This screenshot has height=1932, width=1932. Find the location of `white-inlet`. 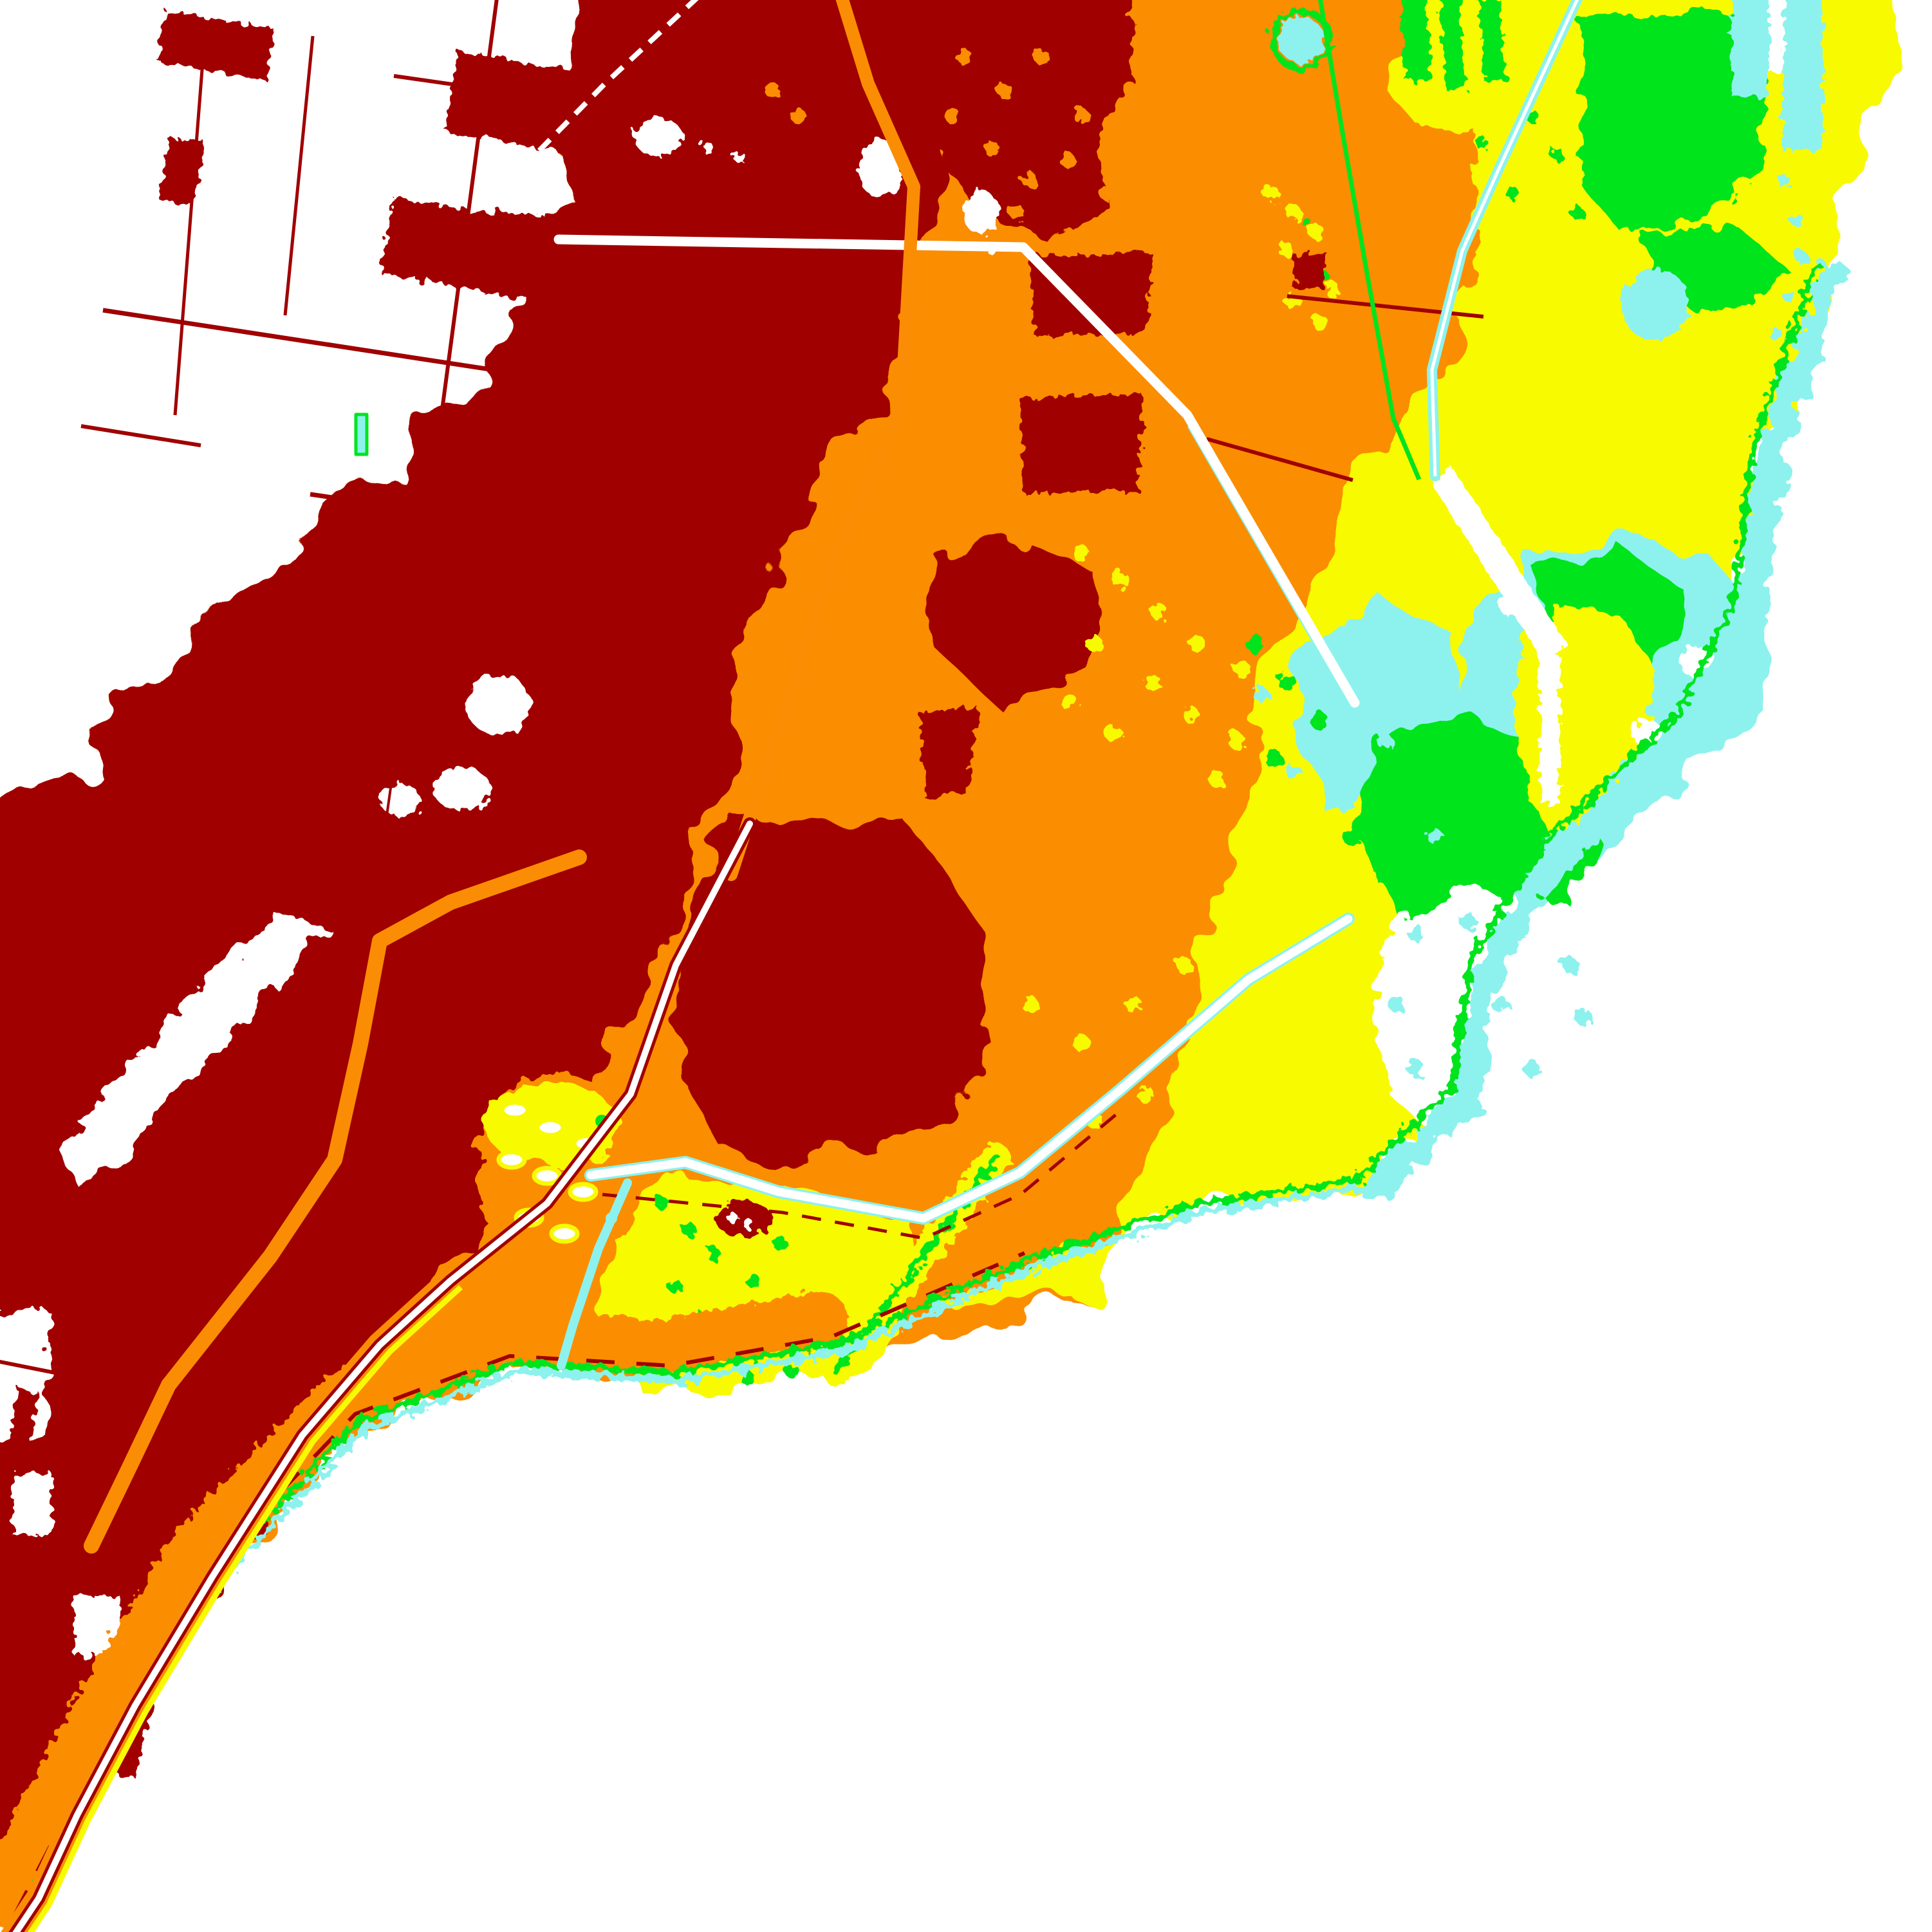

white-inlet is located at coordinates (1497, 1021).